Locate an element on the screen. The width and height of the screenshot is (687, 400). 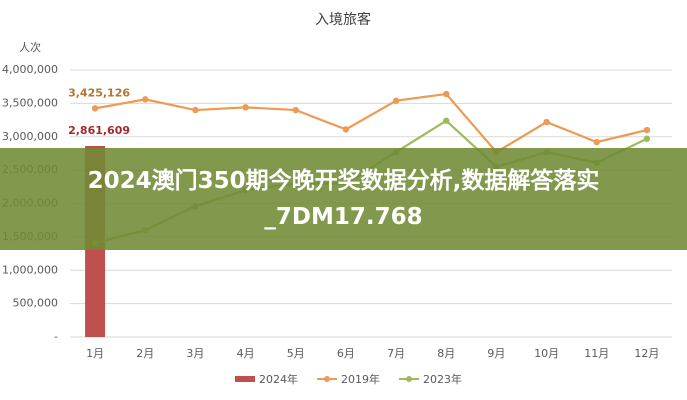
x-tick-label: 5月 is located at coordinates (296, 353).